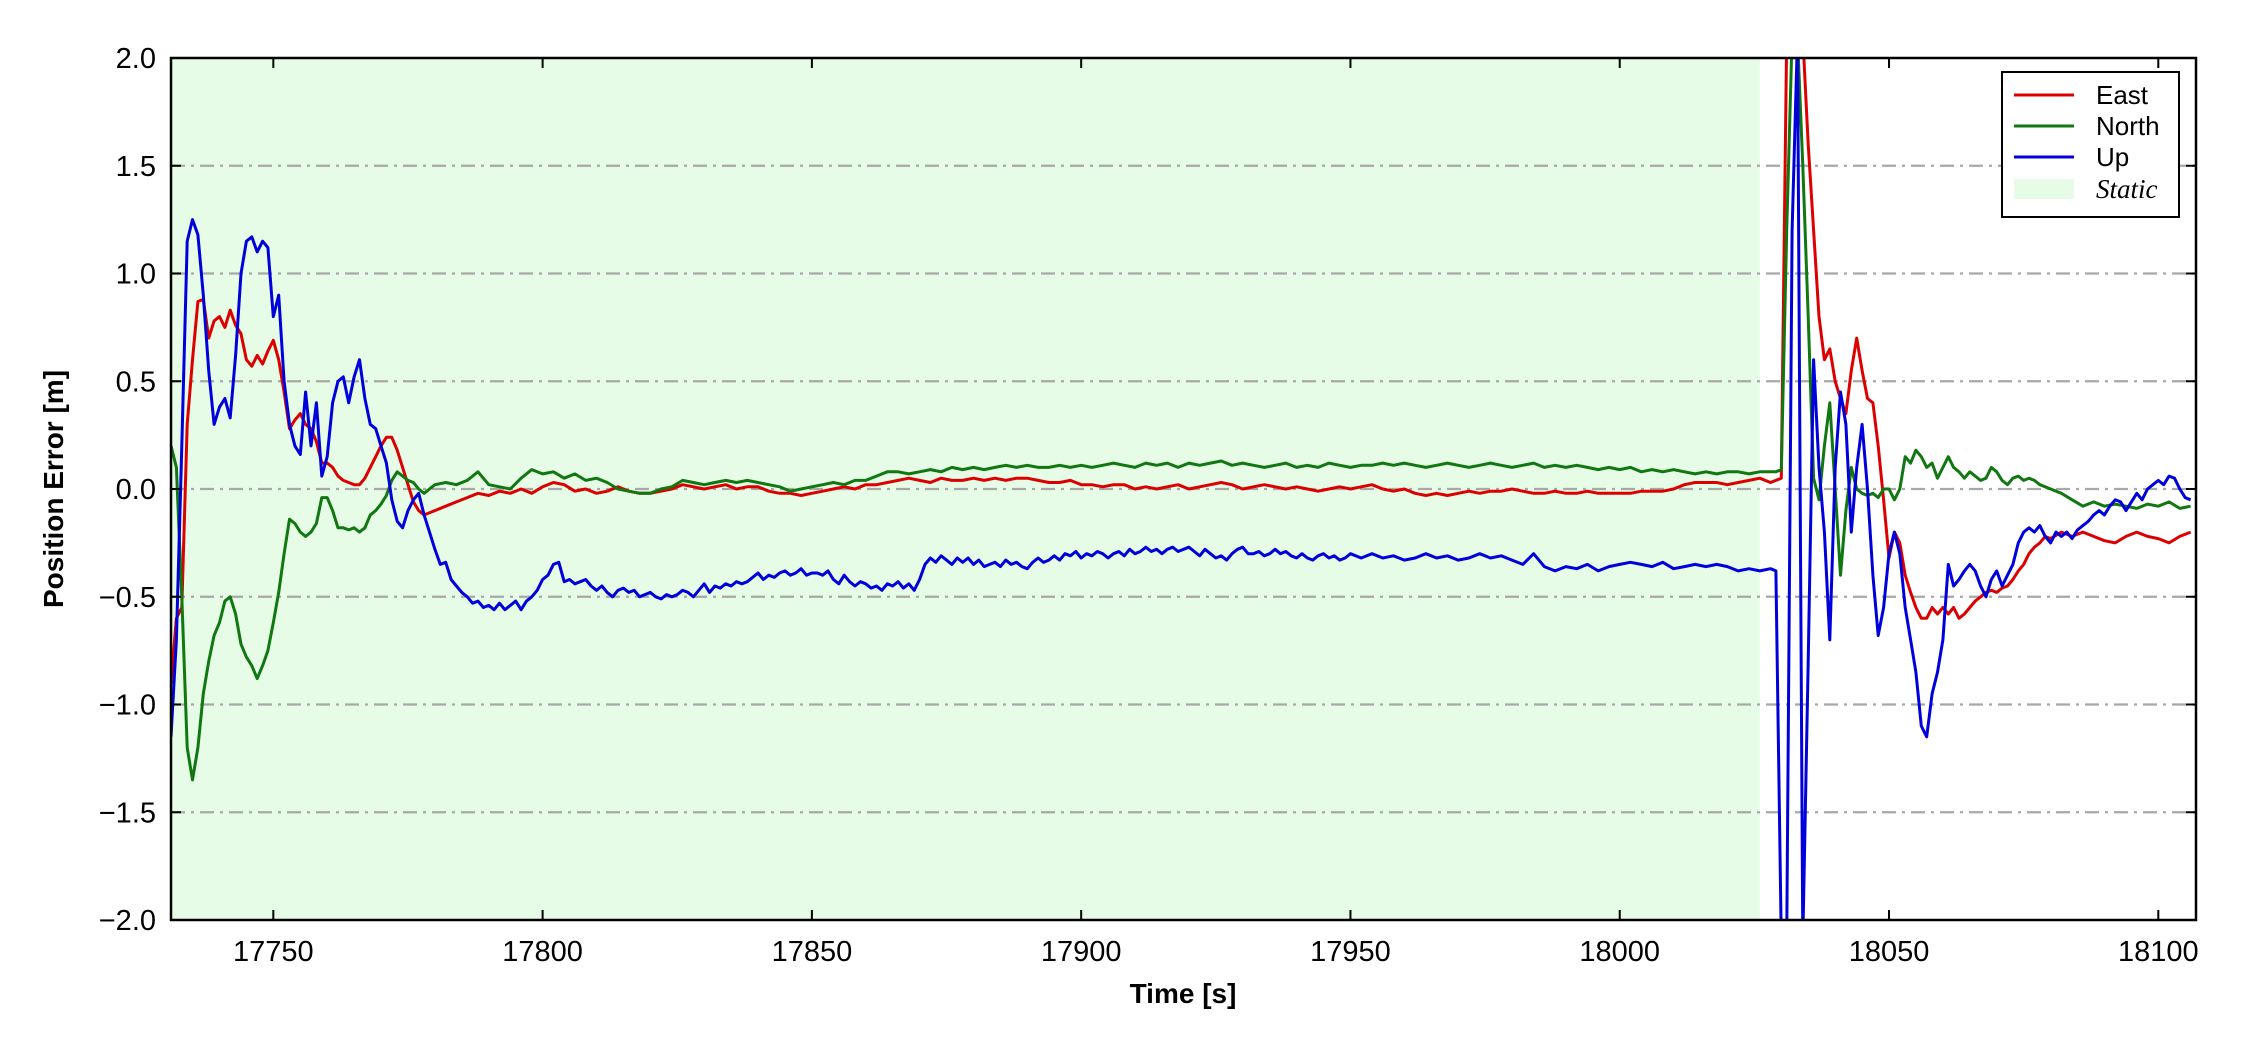 The image size is (2250, 1050). What do you see at coordinates (53, 489) in the screenshot?
I see `y-axis-label: Position Error [m]` at bounding box center [53, 489].